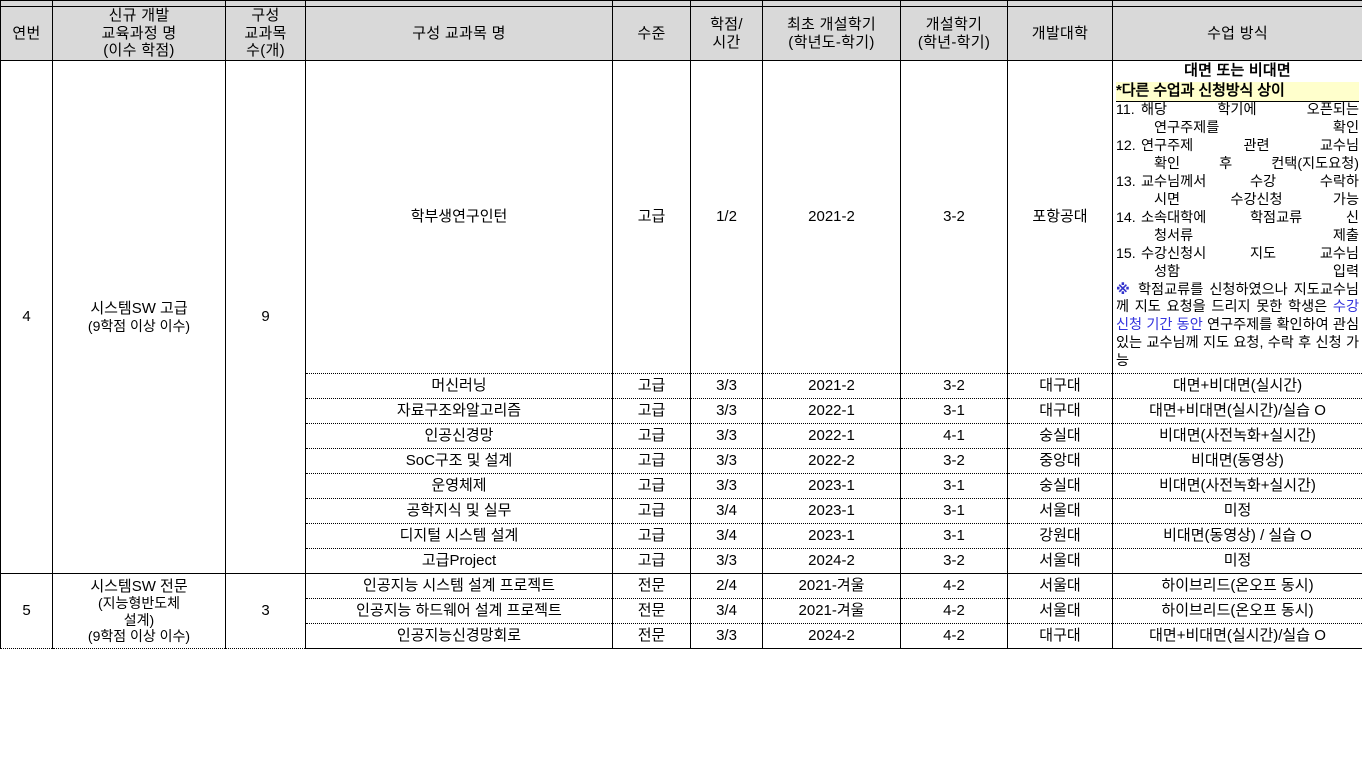 Image resolution: width=1362 pixels, height=772 pixels. Describe the element at coordinates (459, 611) in the screenshot. I see `cell-course-name: 인공지능 하드웨어 설계 프로젝트` at that location.